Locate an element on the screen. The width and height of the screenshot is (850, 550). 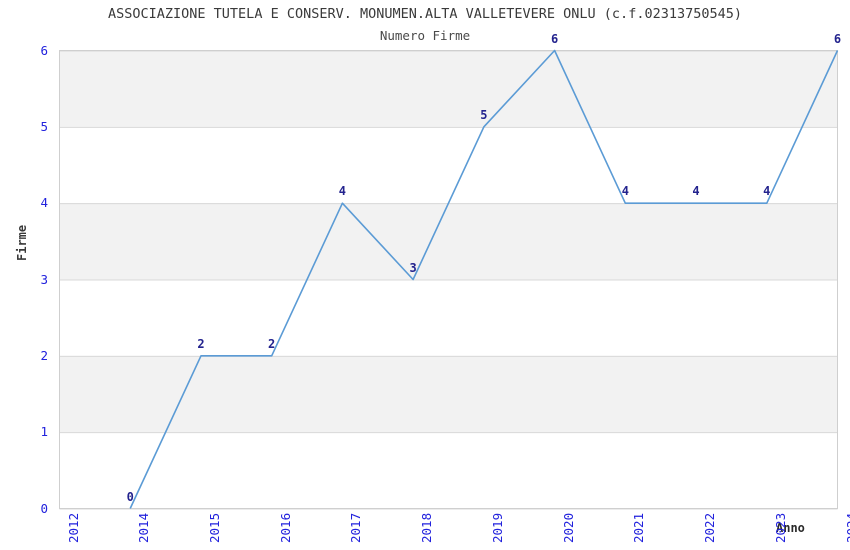
y-tick-label: 5 is located at coordinates (44, 126).